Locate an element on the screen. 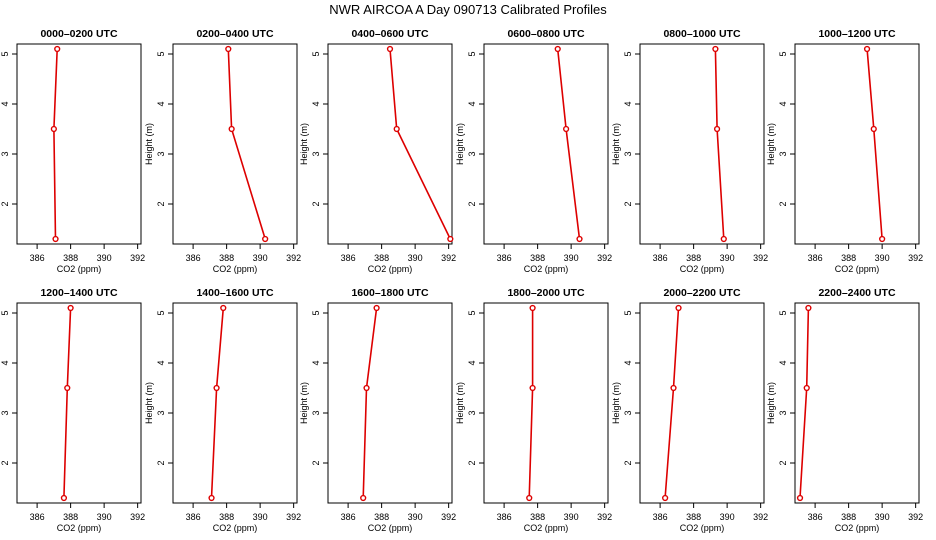 Image resolution: width=936 pixels, height=540 pixels. panel-title: 1000–1200 UTC is located at coordinates (856, 34).